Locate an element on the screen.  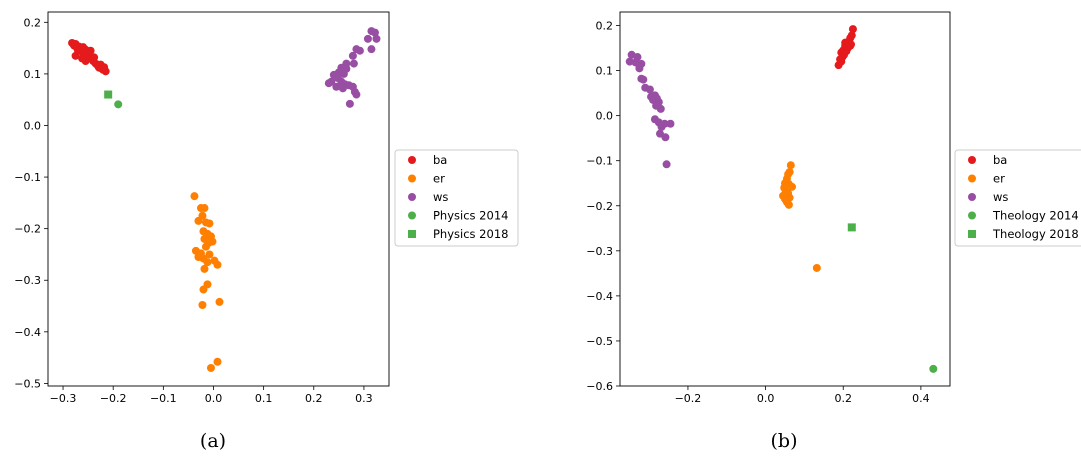
x-tick-label: 0.3 is located at coordinates (364, 398).